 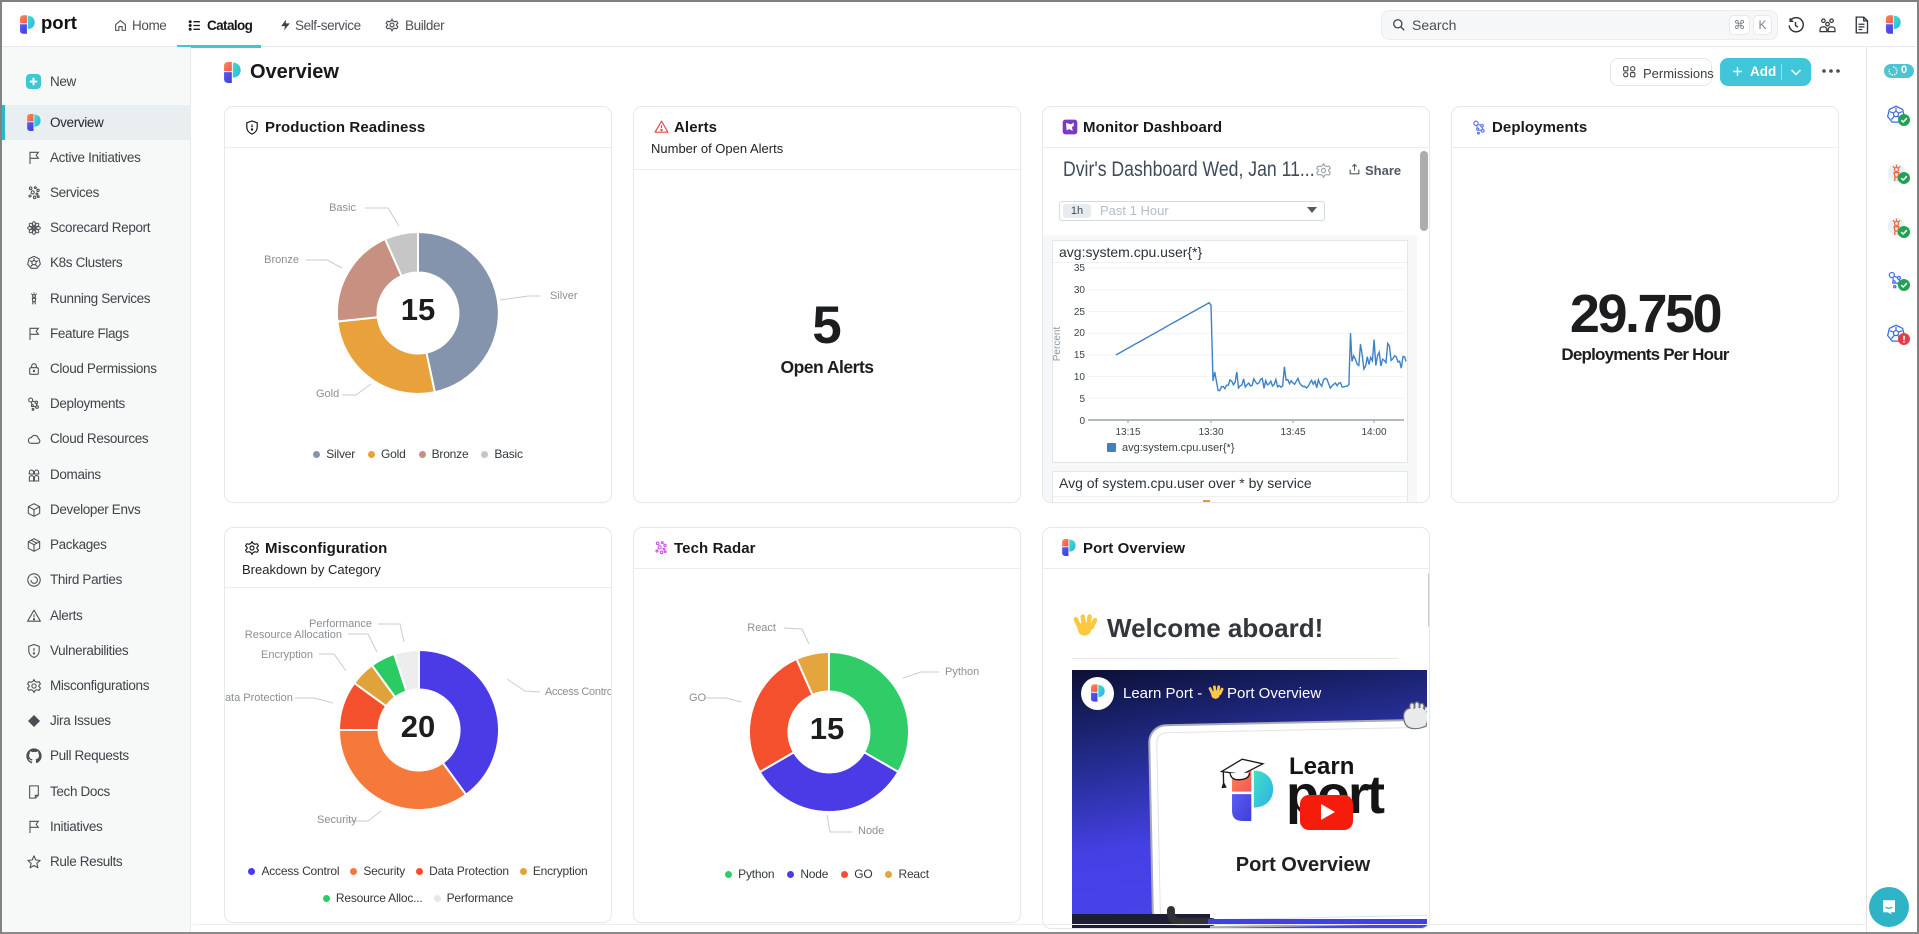 I want to click on svg-text: 0, so click(x=1082, y=421).